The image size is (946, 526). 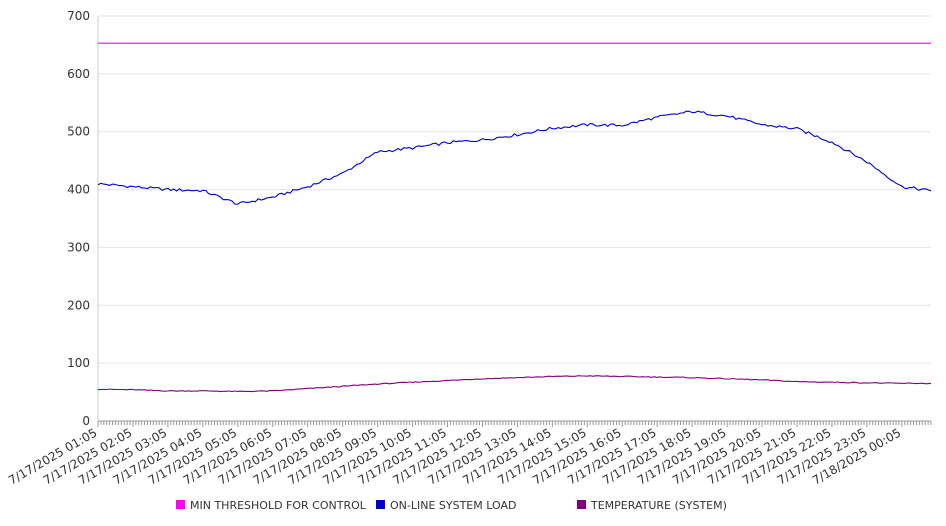 I want to click on y-tick-label: 100, so click(x=78, y=363).